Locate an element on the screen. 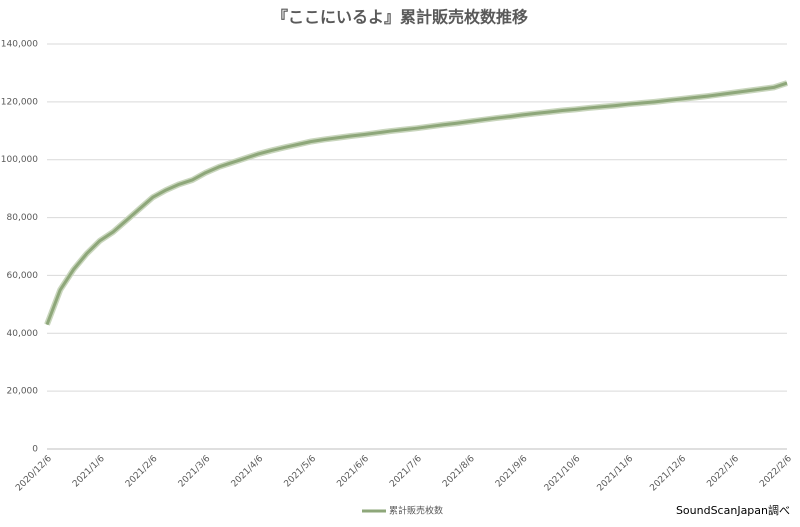 This screenshot has height=527, width=800. x-tick-label: 2021/10/6 is located at coordinates (563, 474).